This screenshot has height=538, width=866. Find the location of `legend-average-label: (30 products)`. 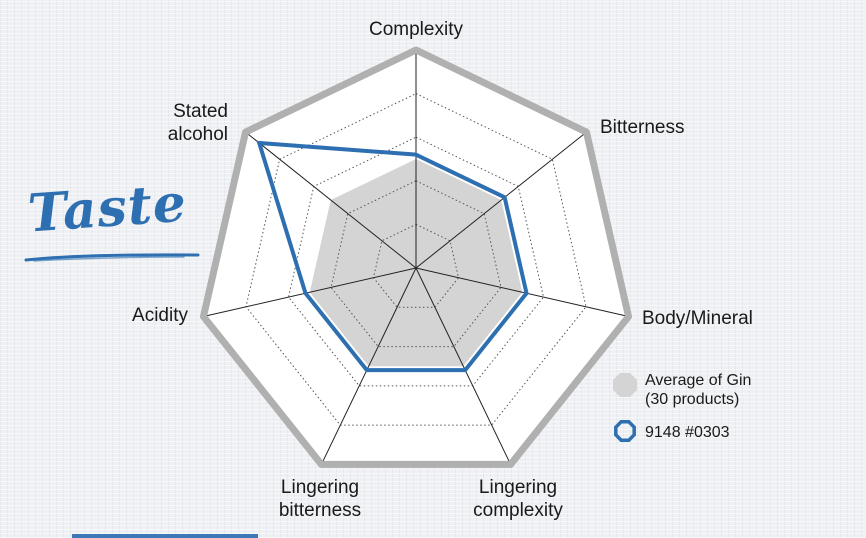

legend-average-label: (30 products) is located at coordinates (692, 399).